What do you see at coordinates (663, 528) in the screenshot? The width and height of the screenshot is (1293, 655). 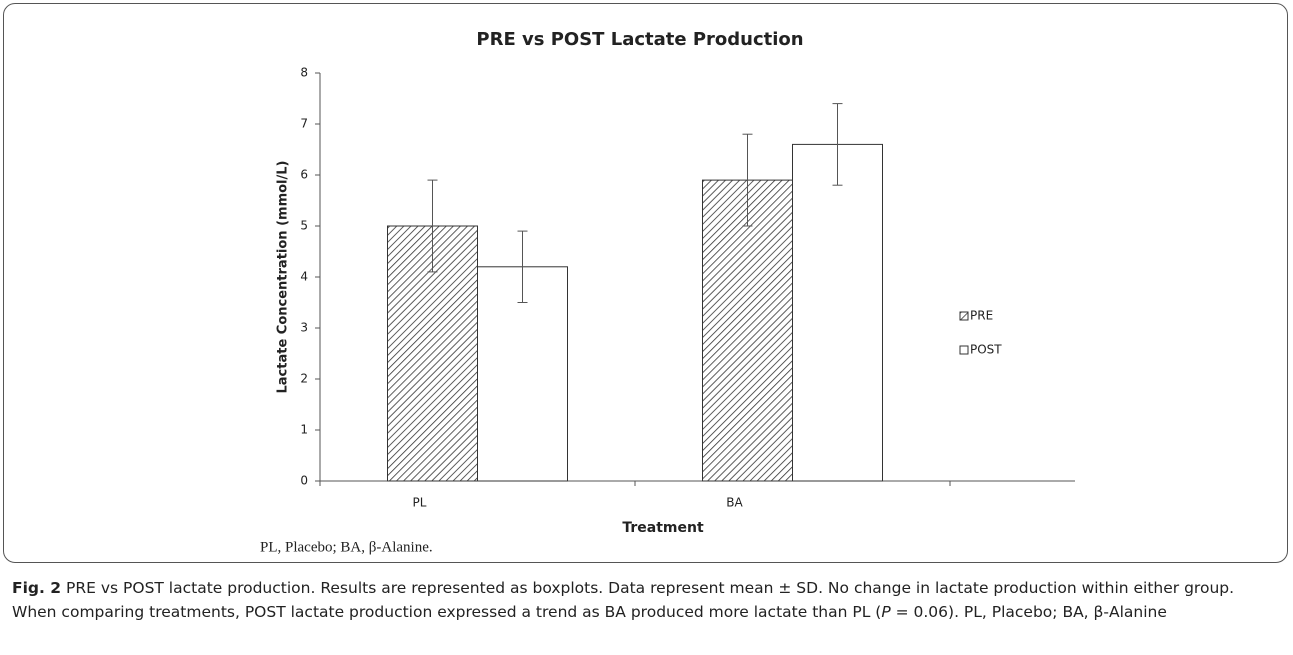 I see `x-axis-label: Treatment` at bounding box center [663, 528].